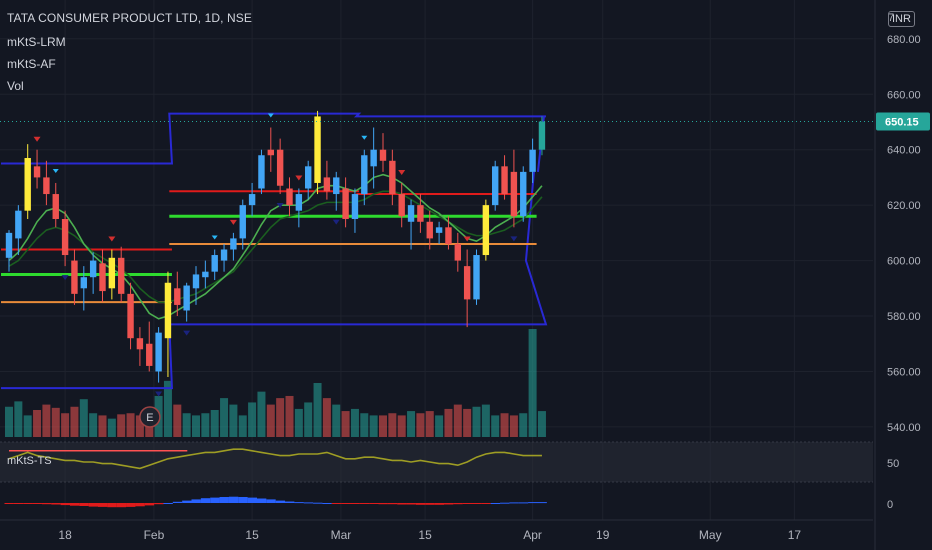  Describe the element at coordinates (904, 151) in the screenshot. I see `price-tick-label: 640.00` at that location.